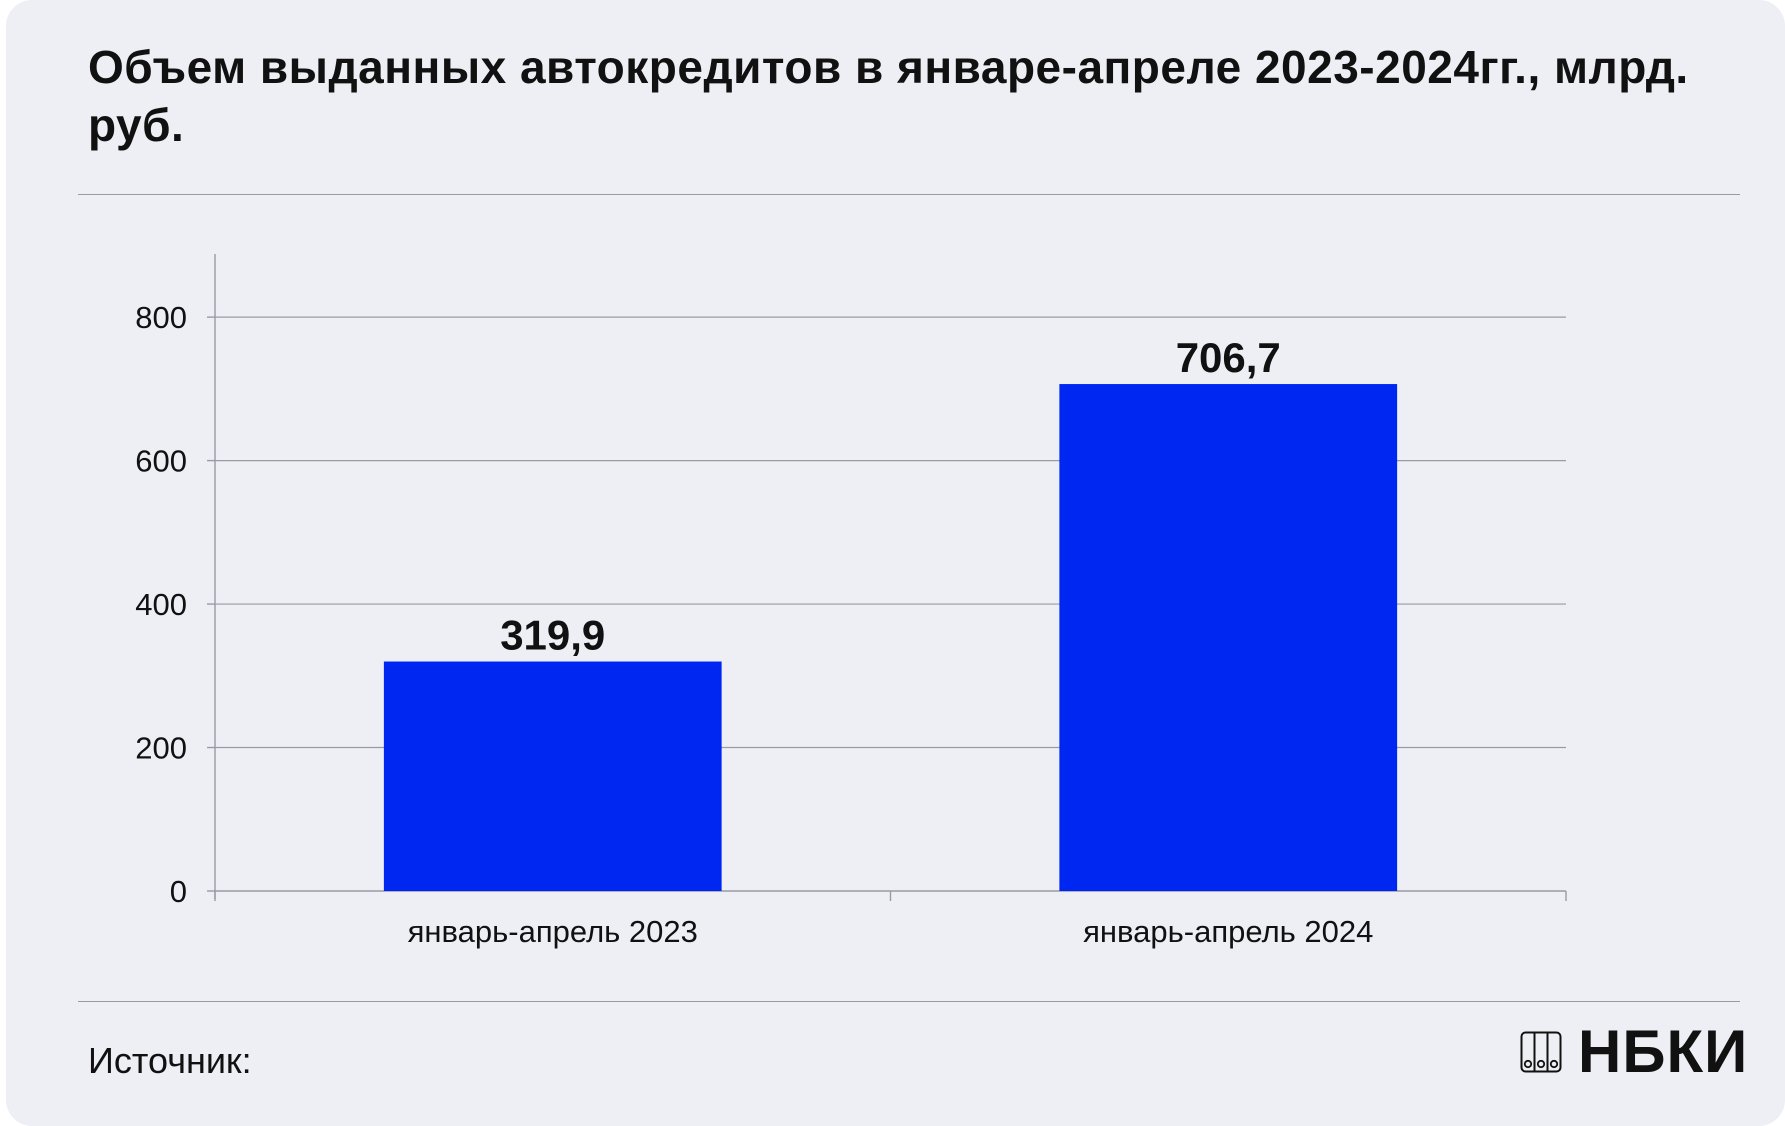  I want to click on nbki-logo: НБКИ, so click(1634, 1052).